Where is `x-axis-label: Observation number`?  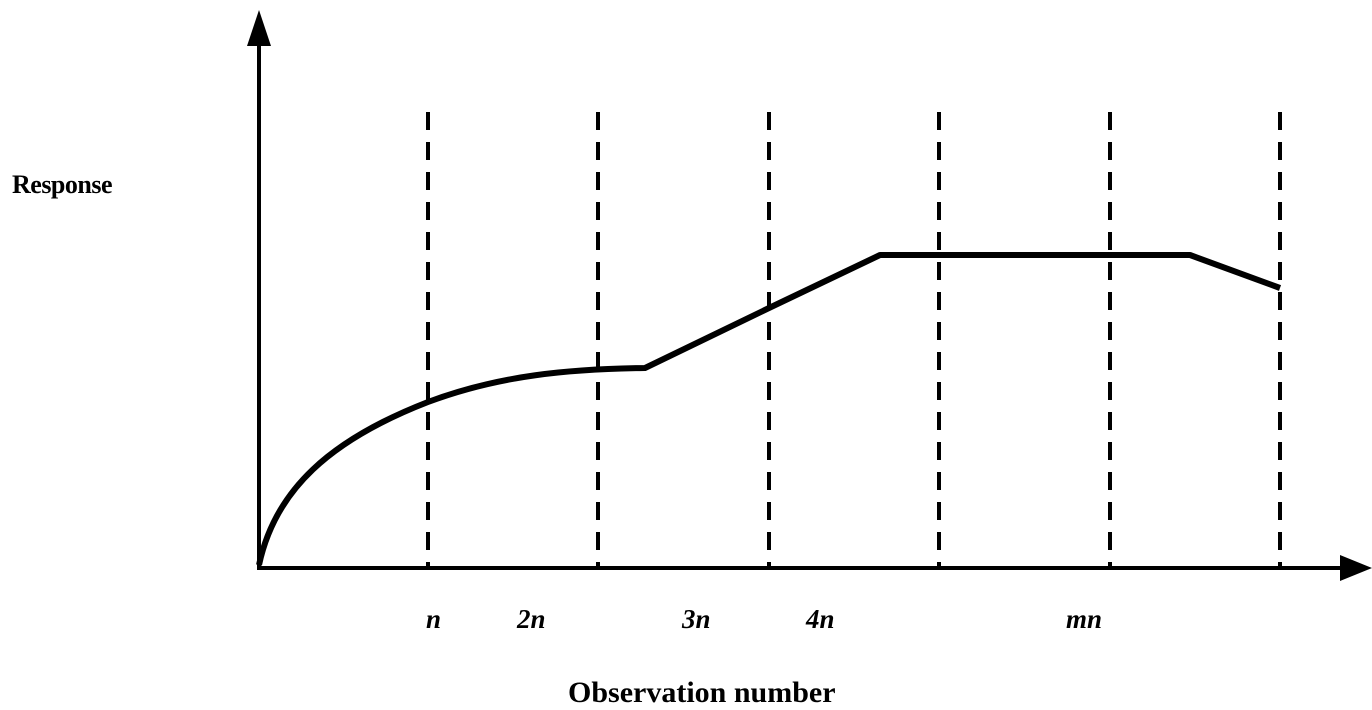 x-axis-label: Observation number is located at coordinates (702, 692).